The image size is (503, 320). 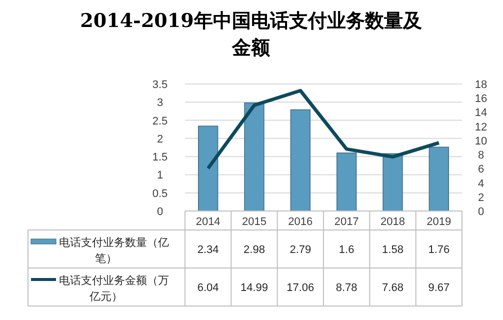 I want to click on y2-tick-label: 0, so click(x=481, y=212).